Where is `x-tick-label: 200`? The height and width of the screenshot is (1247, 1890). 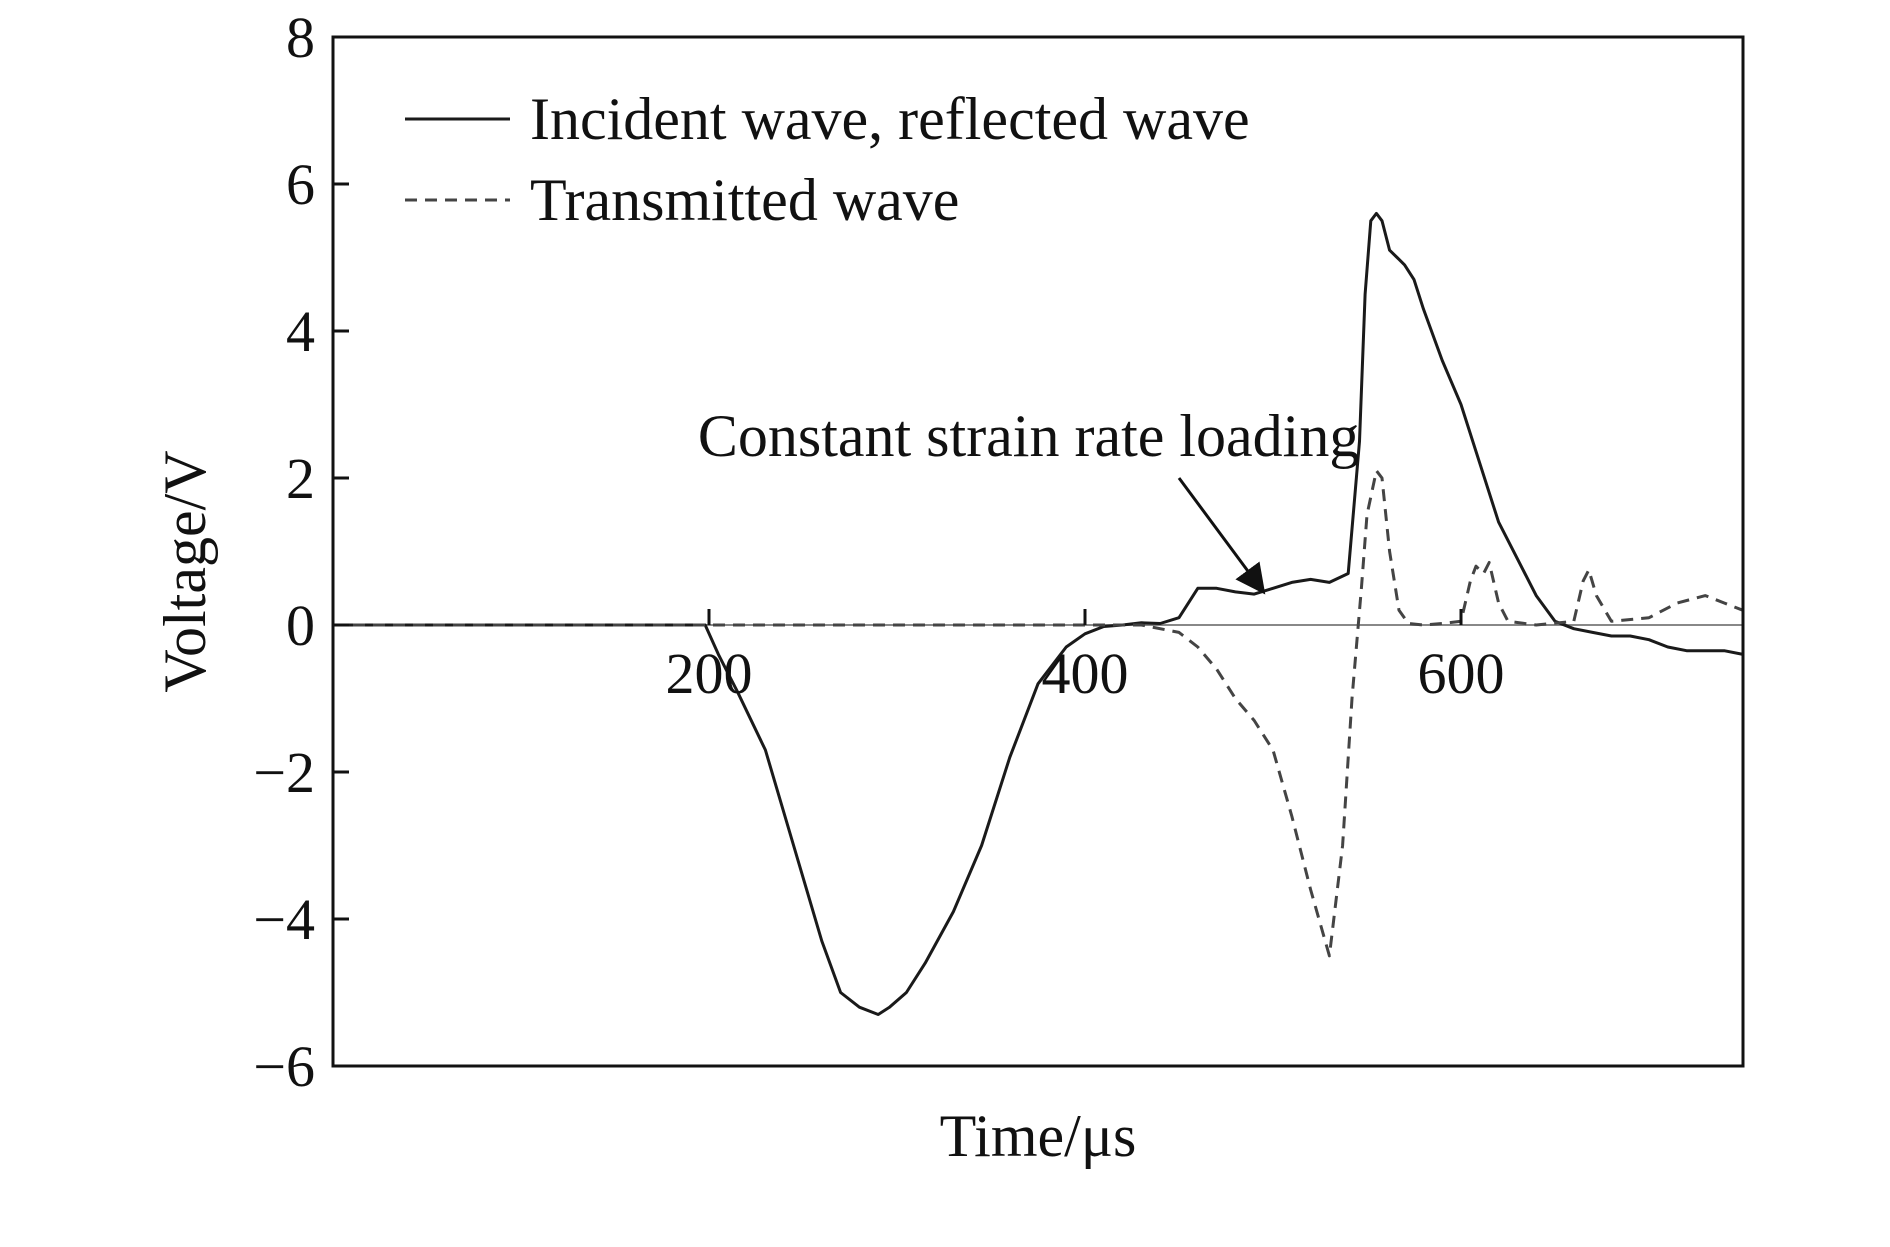
x-tick-label: 200 is located at coordinates (709, 673).